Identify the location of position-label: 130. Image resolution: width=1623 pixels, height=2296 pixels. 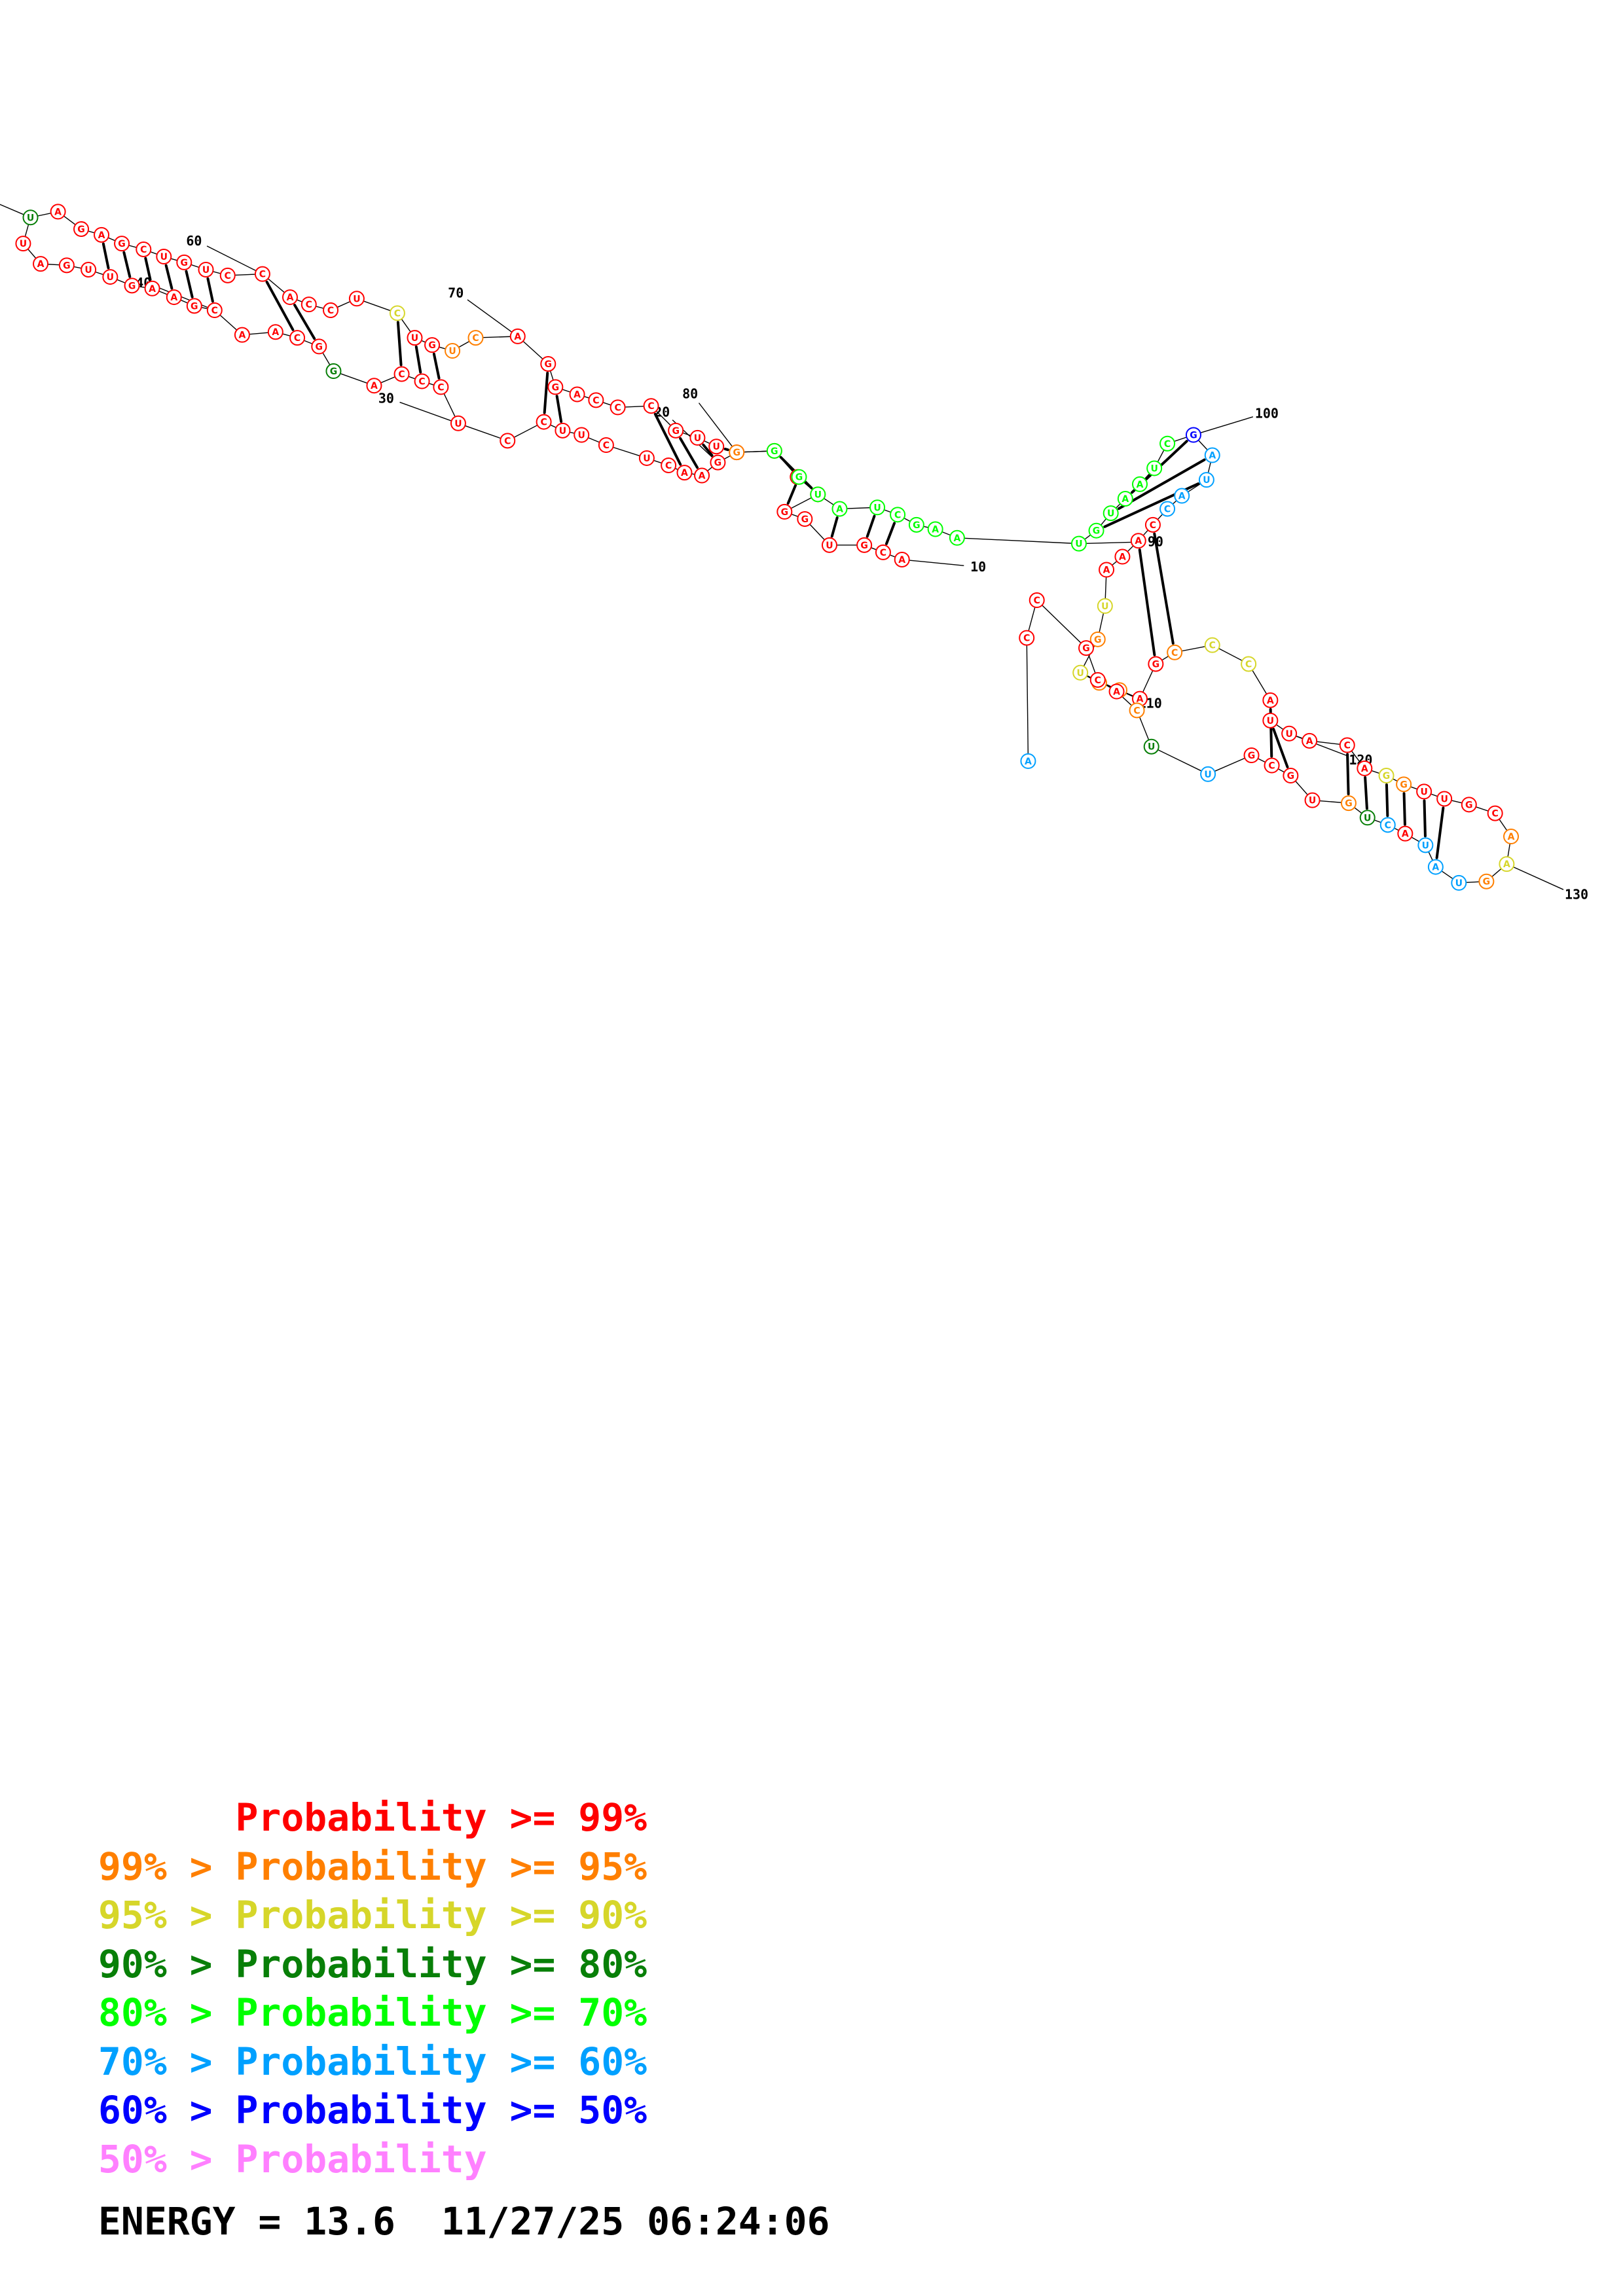
(1576, 895).